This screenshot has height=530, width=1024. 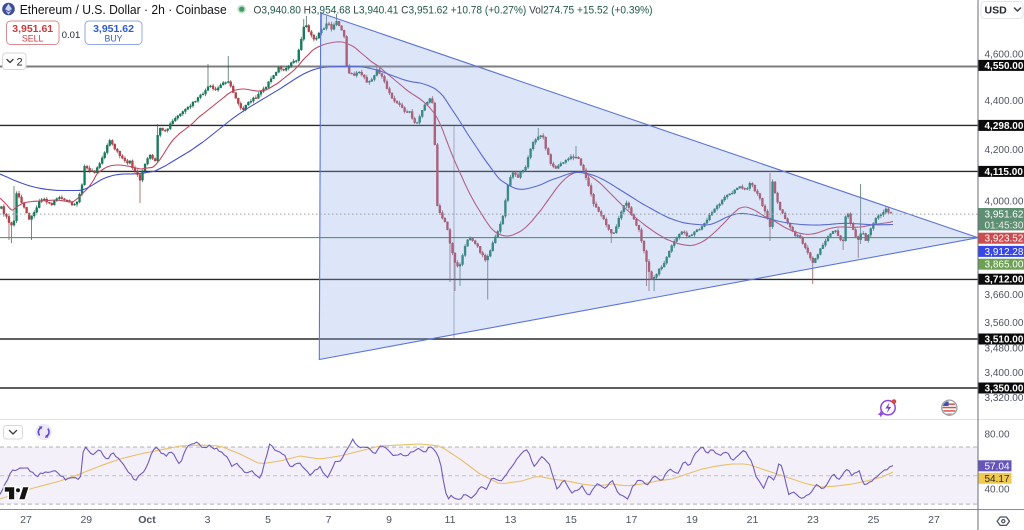 I want to click on svg-text: 25, so click(x=874, y=520).